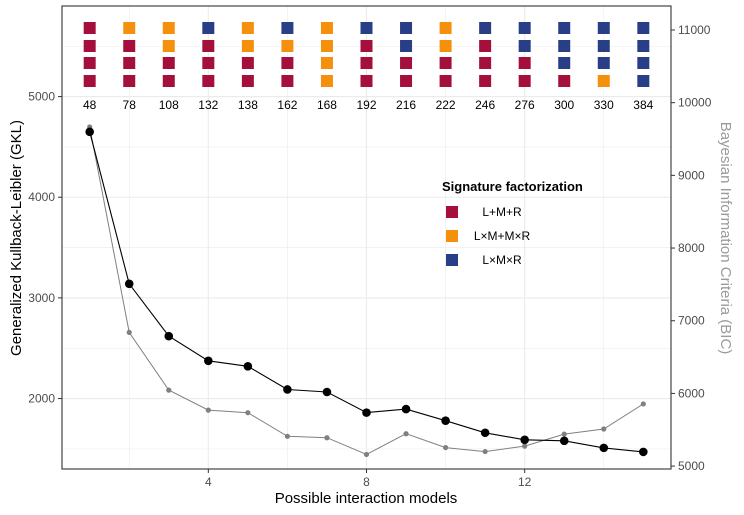 This screenshot has height=515, width=744. I want to click on y-axis-title-left: Generalized Kullback-Leibler (GKL), so click(16, 238).